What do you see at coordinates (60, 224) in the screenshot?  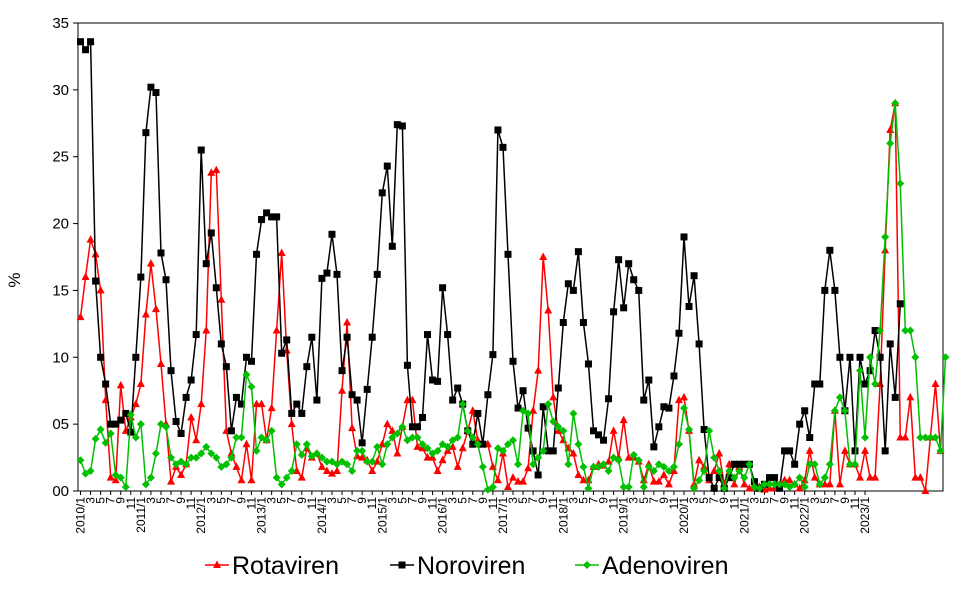 I see `y-tick-label: 20` at bounding box center [60, 224].